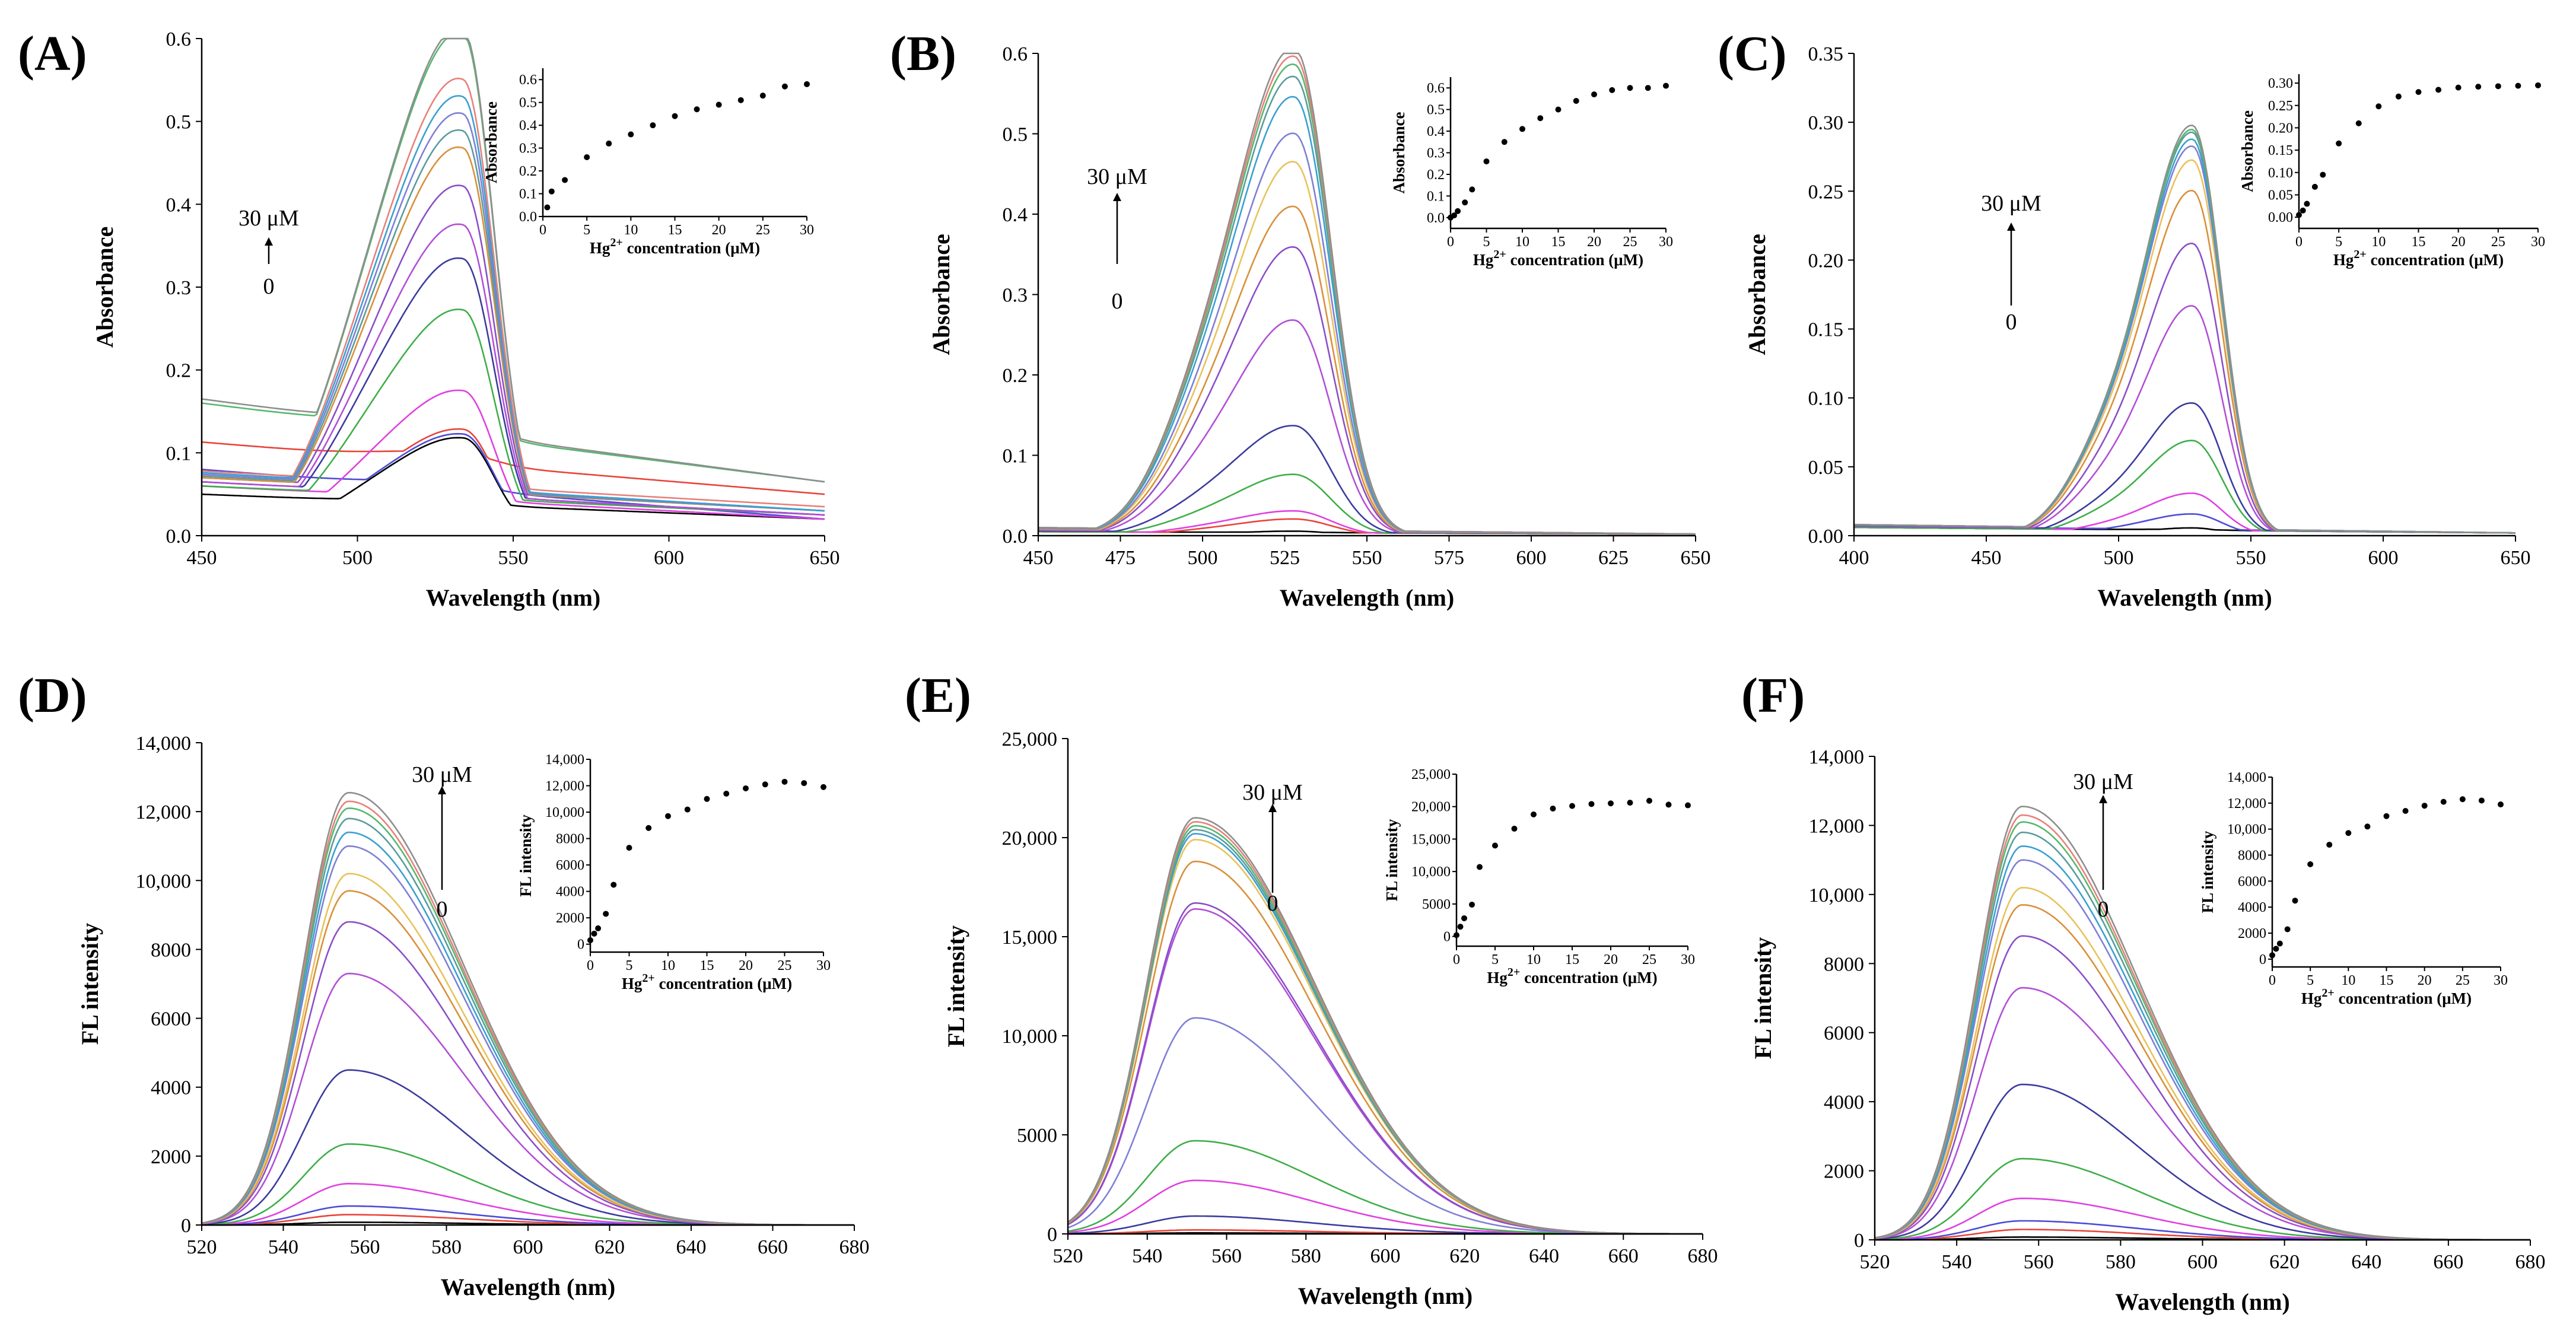 Image resolution: width=2576 pixels, height=1330 pixels. Describe the element at coordinates (1052, 1235) in the screenshot. I see `y-tick-label: 0` at that location.